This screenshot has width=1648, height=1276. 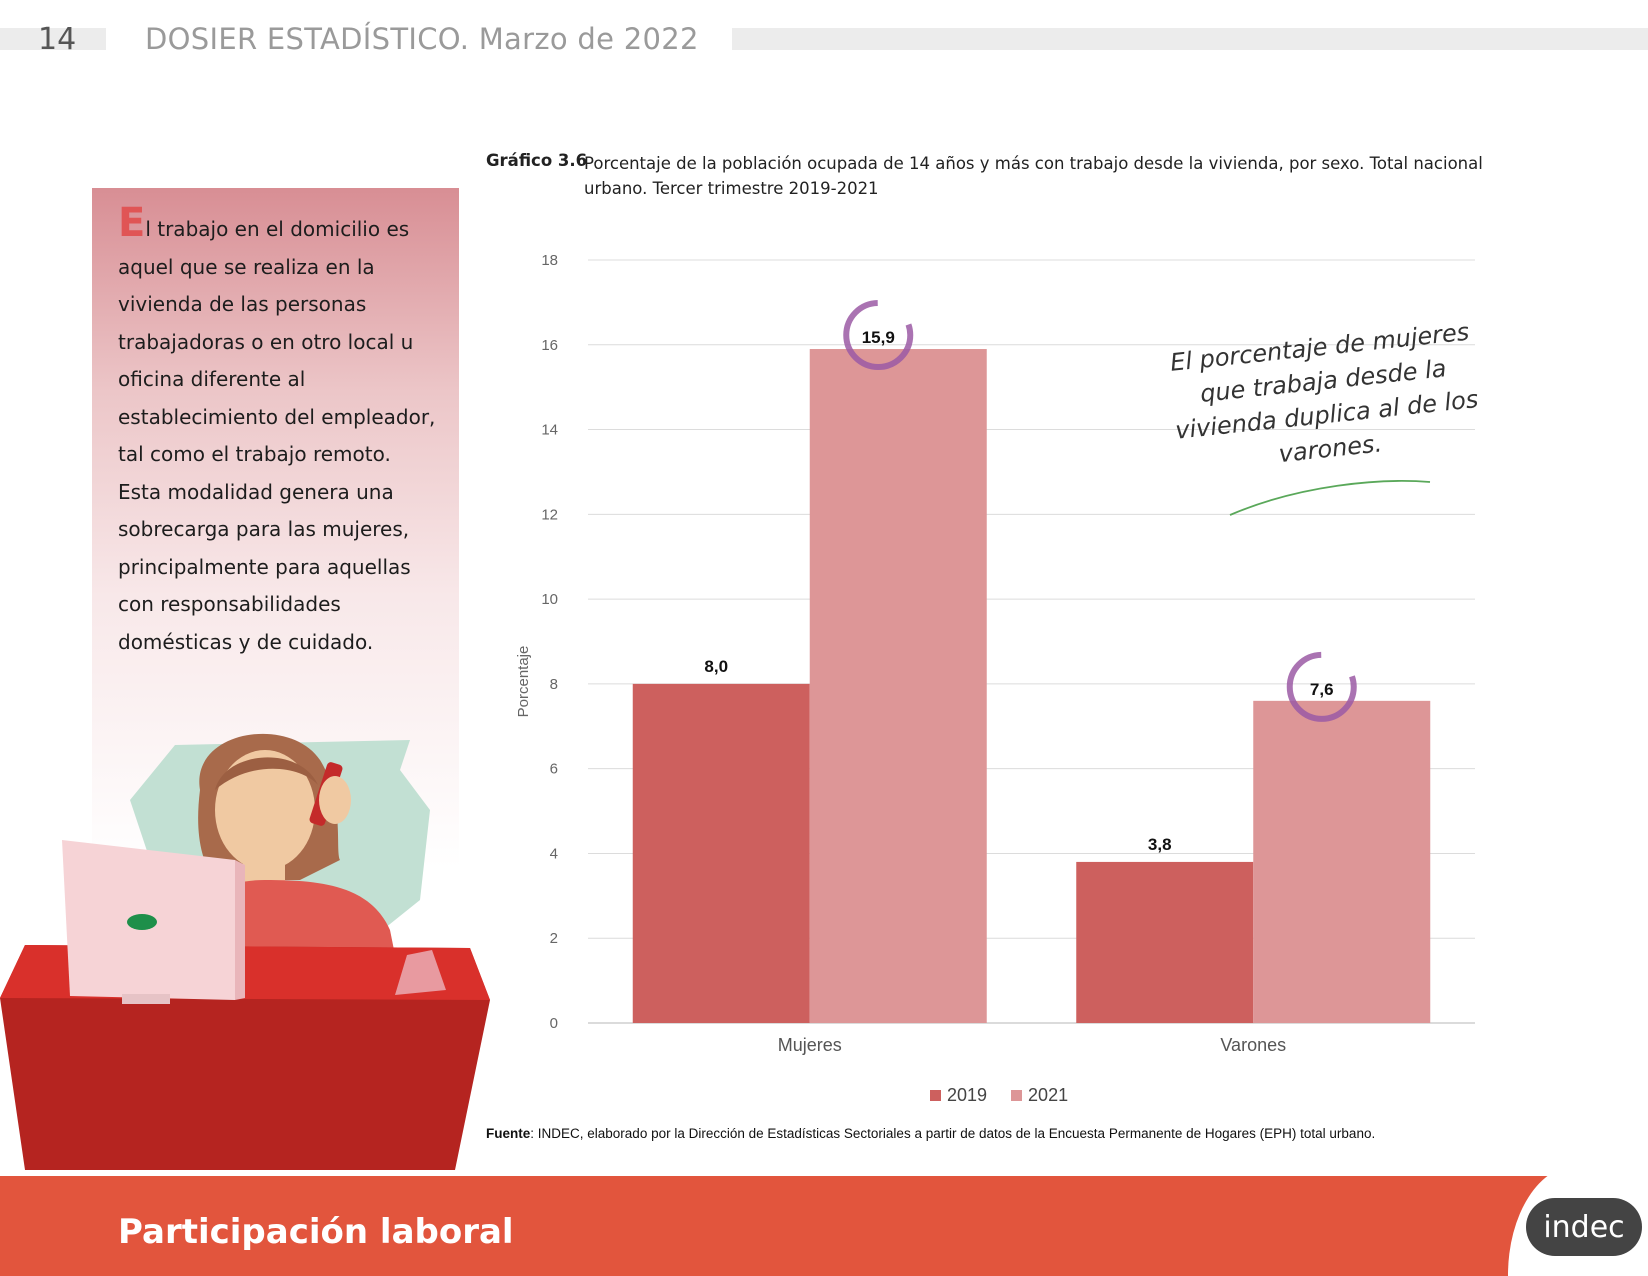 I want to click on header-bar-left, so click(x=53, y=39).